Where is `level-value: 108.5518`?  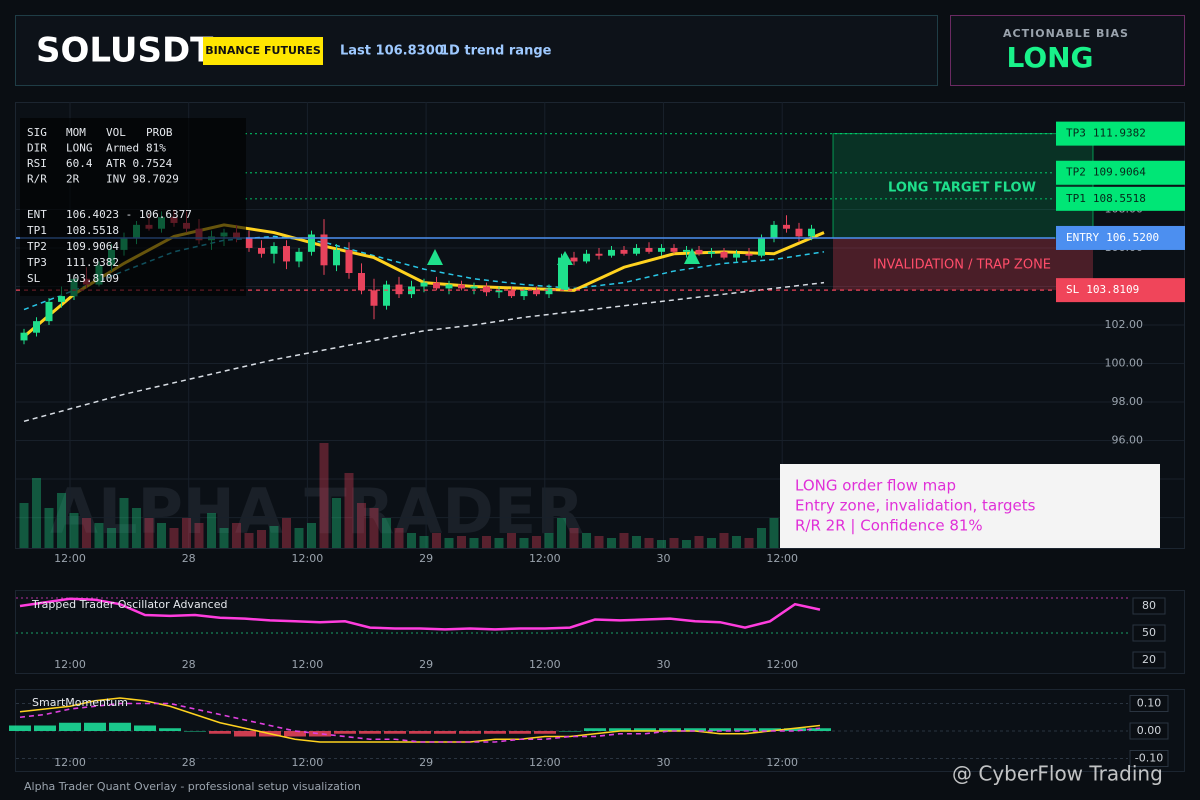 level-value: 108.5518 is located at coordinates (1119, 198).